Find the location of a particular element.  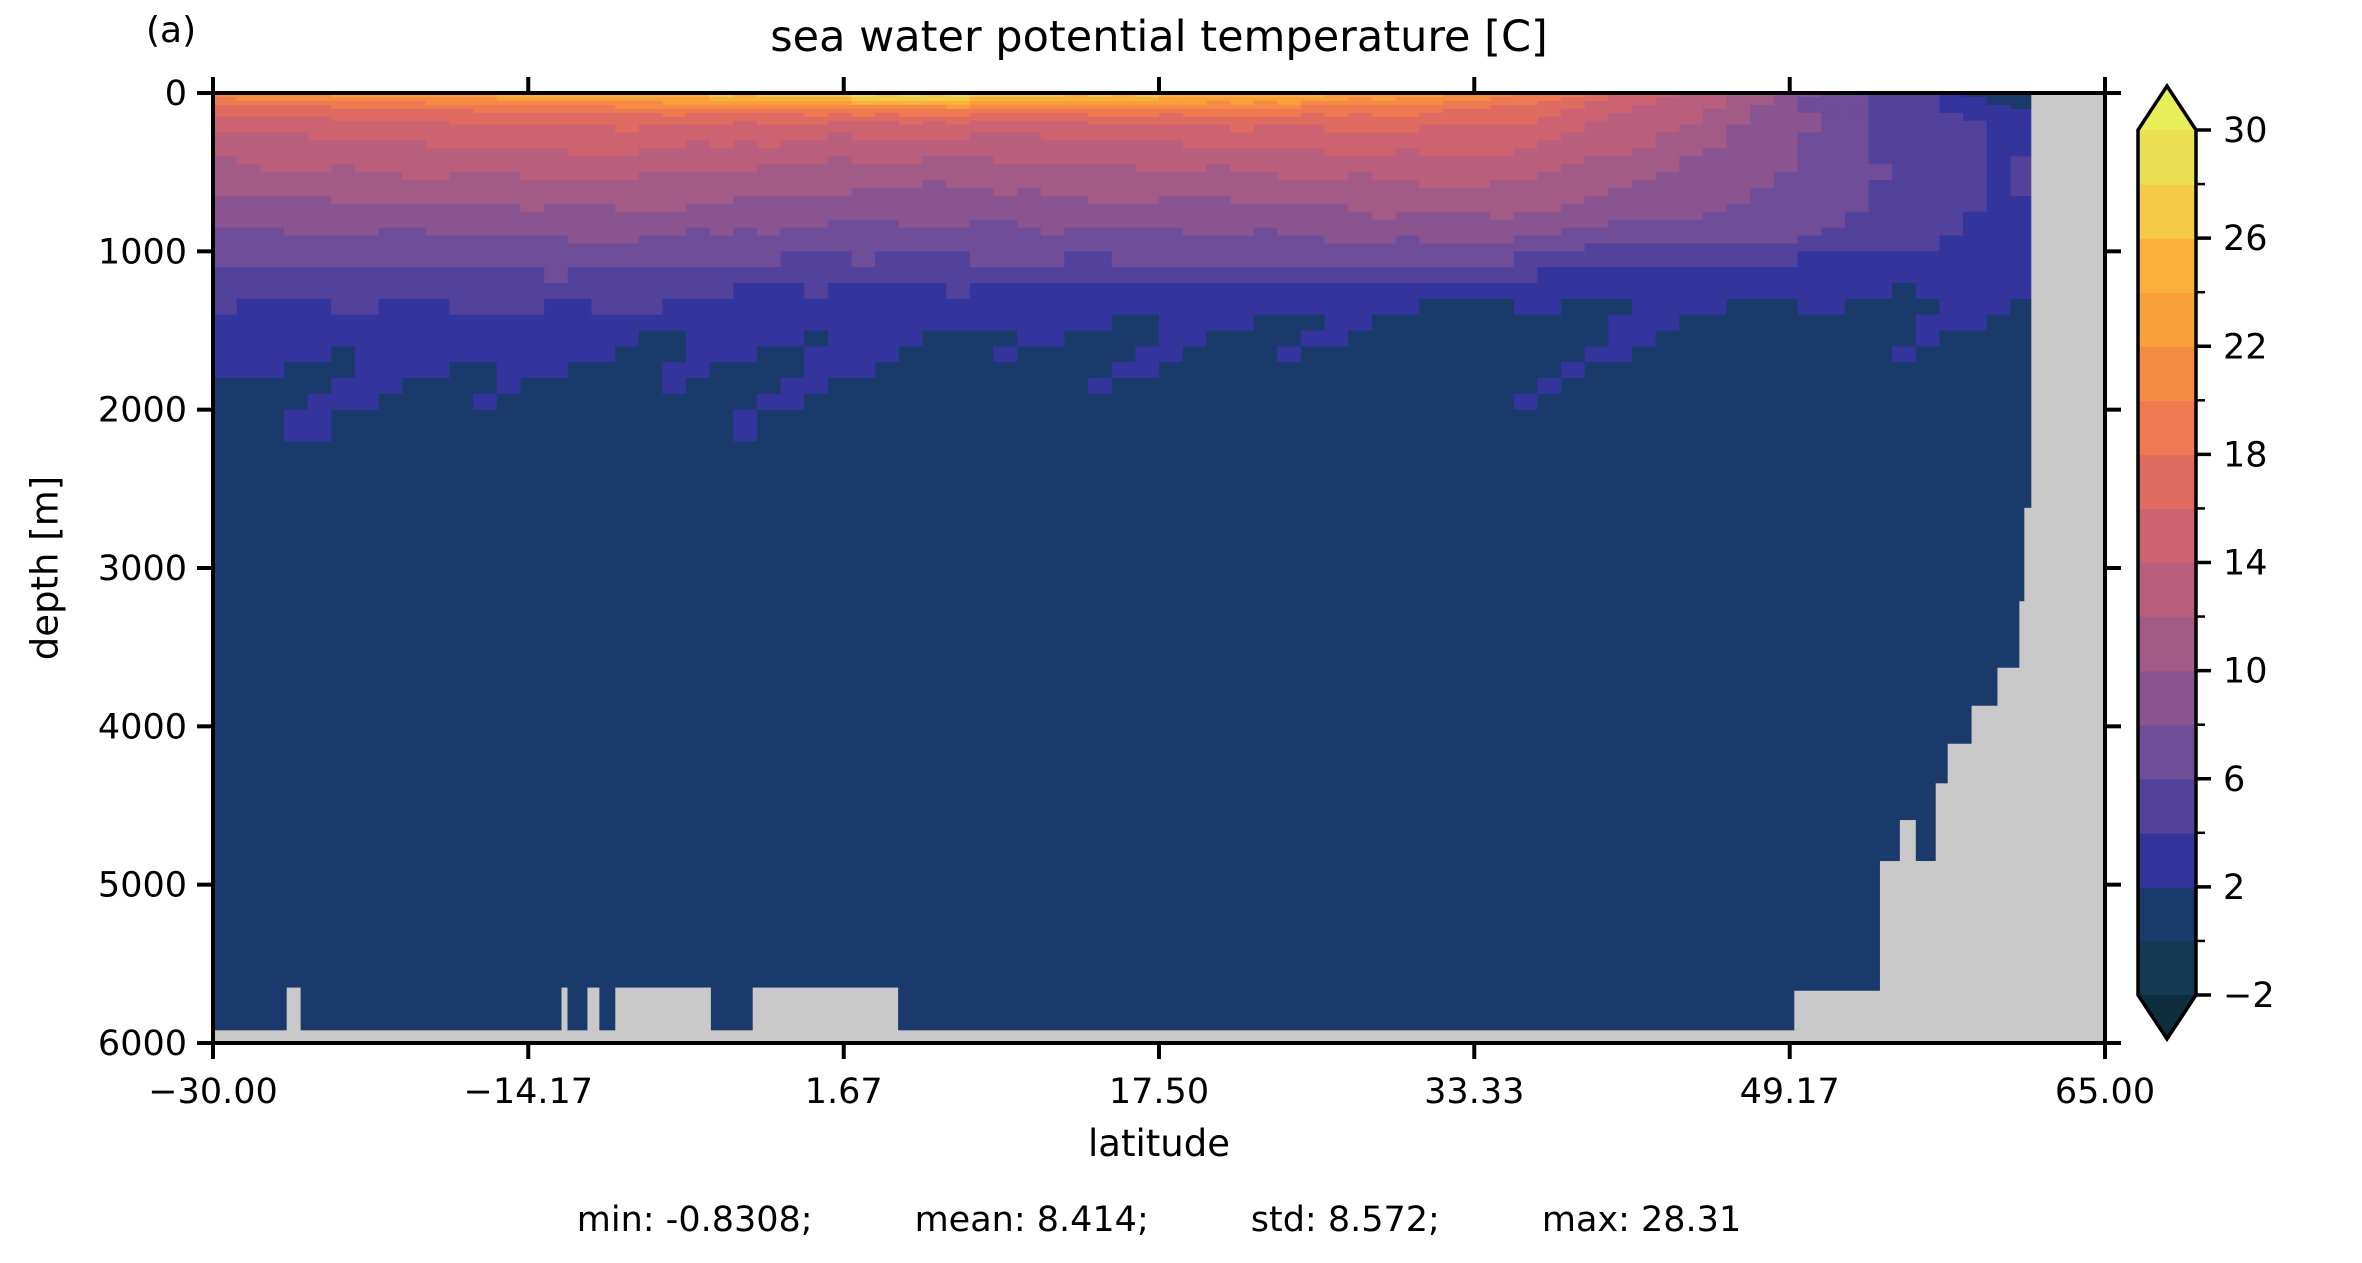

x-tick-label: −30.00 is located at coordinates (213, 1092).